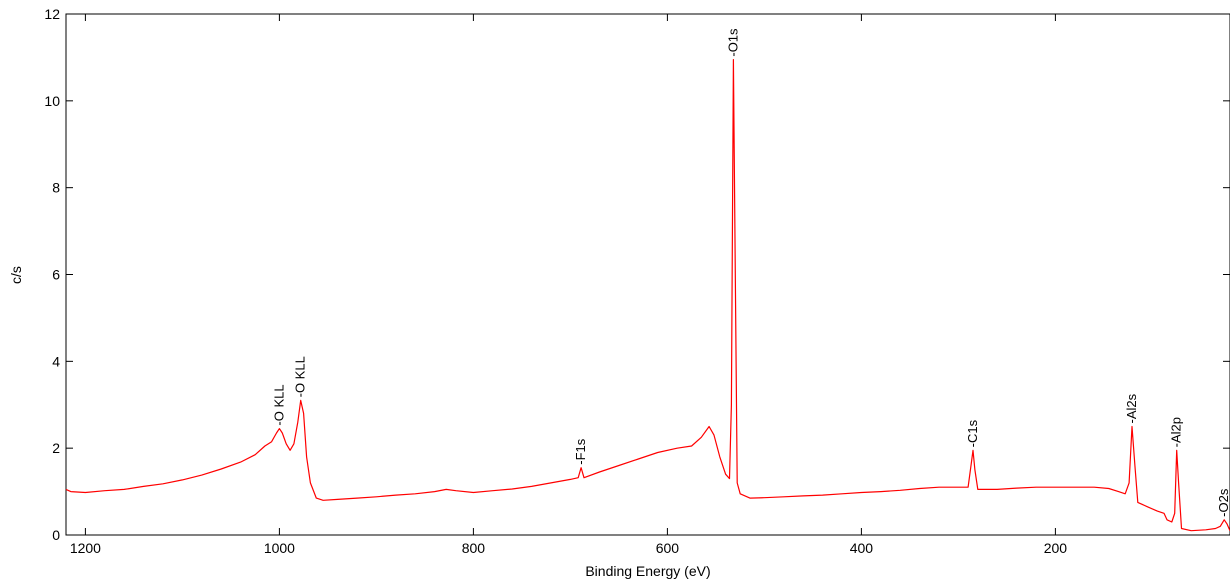  Describe the element at coordinates (56, 188) in the screenshot. I see `y-tick-label: 8` at that location.